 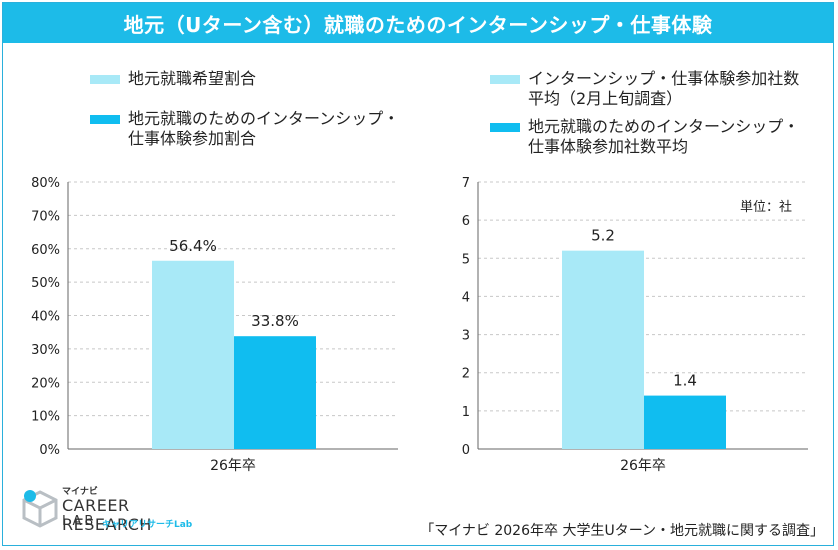 What do you see at coordinates (766, 207) in the screenshot?
I see `unit-note: 単位：社` at bounding box center [766, 207].